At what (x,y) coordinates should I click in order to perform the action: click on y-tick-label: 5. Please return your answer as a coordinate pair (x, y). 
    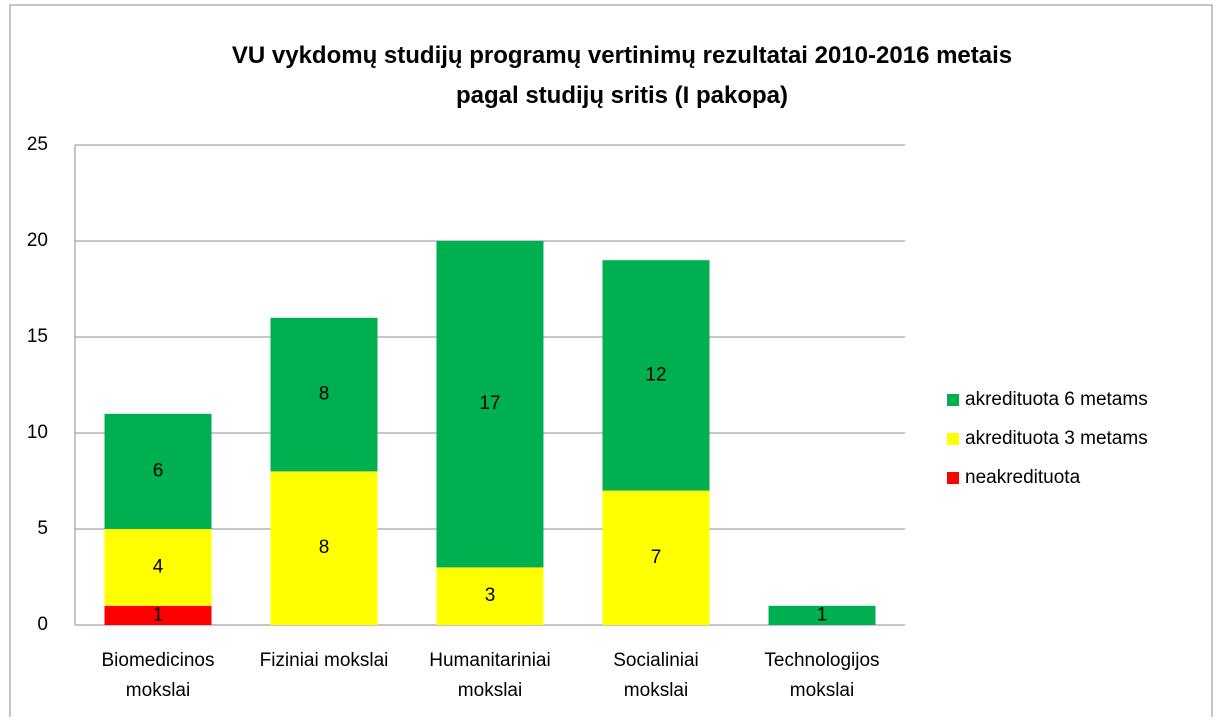
    Looking at the image, I should click on (42, 528).